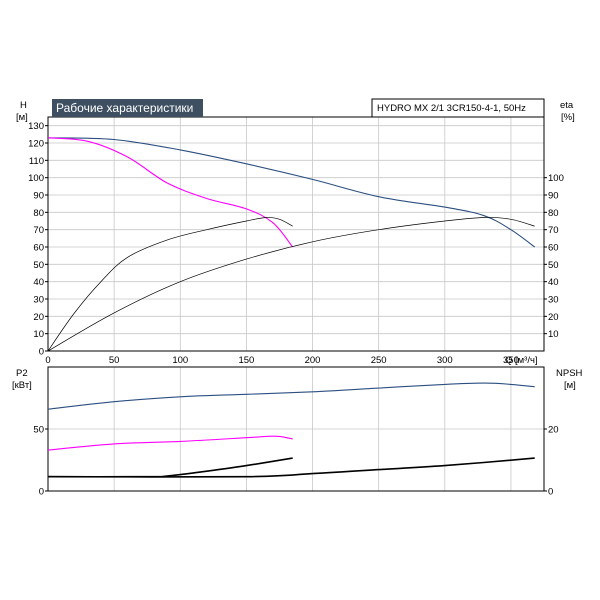 This screenshot has width=600, height=600. I want to click on y-left-tick-label: 110, so click(36, 161).